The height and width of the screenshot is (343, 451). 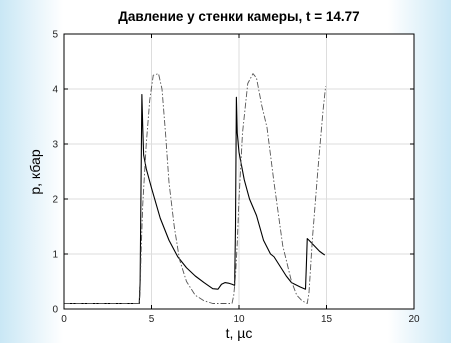 I want to click on x-axis-label: t, µс, so click(x=239, y=333).